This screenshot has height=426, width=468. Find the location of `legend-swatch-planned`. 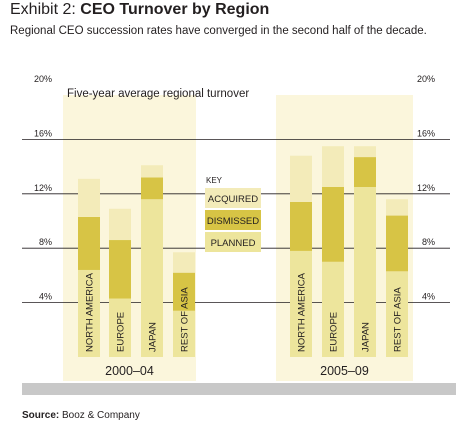

legend-swatch-planned is located at coordinates (233, 242).